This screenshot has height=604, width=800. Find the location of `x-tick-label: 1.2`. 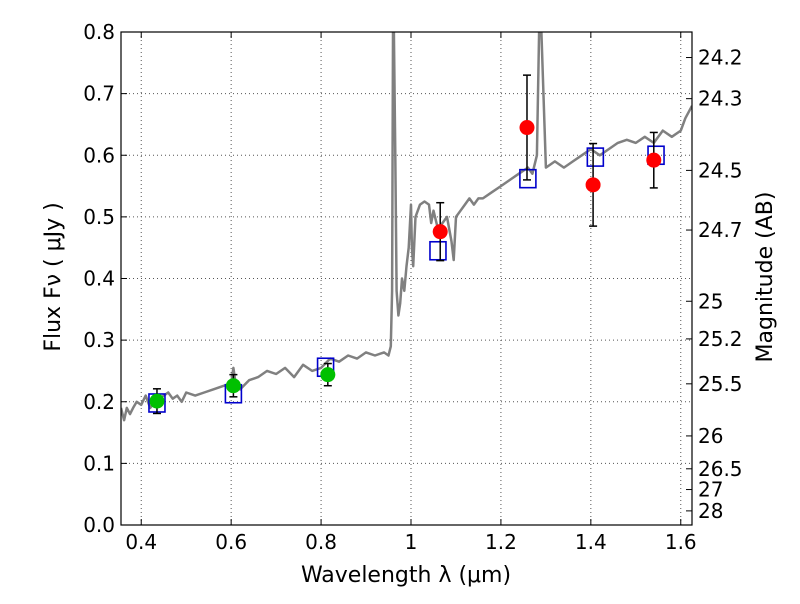

x-tick-label: 1.2 is located at coordinates (501, 542).